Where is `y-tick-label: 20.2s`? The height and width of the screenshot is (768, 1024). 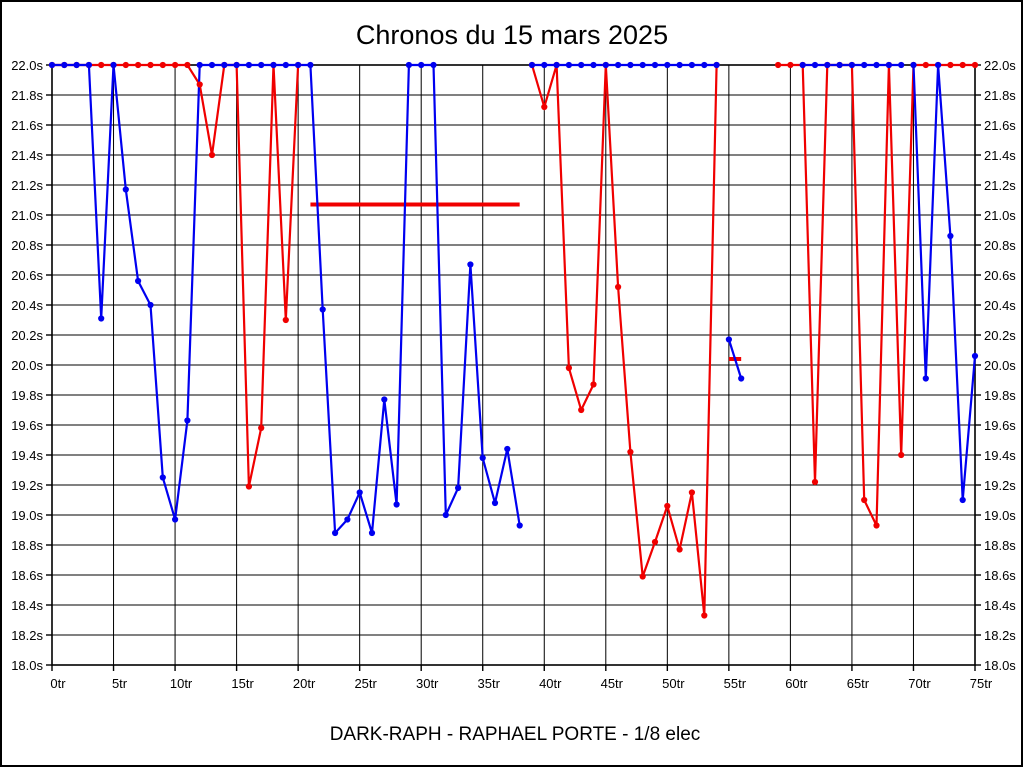 y-tick-label: 20.2s is located at coordinates (1000, 335).